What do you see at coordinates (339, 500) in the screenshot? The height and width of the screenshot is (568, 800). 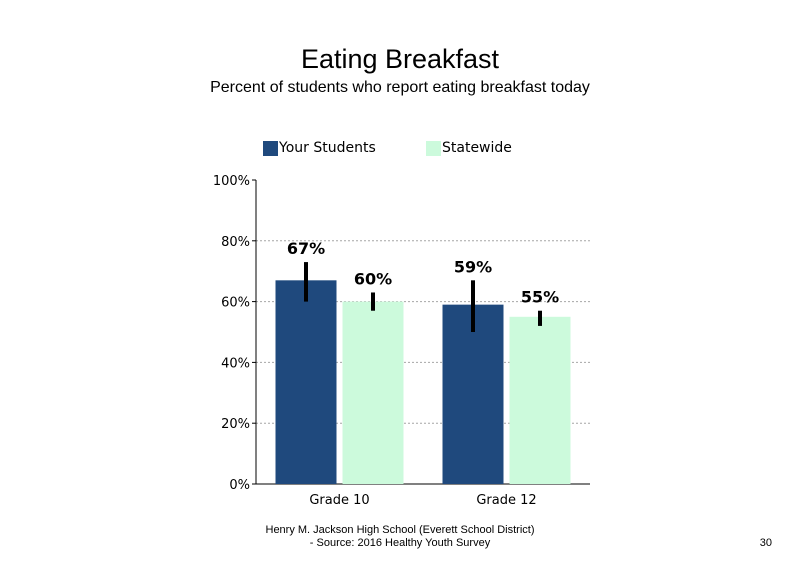 I see `x-tick-label: Grade 10` at bounding box center [339, 500].